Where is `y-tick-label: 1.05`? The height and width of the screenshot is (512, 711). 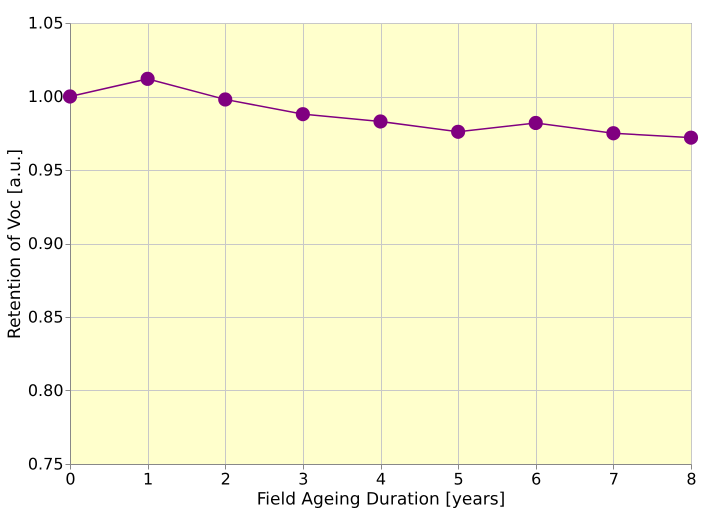 y-tick-label: 1.05 is located at coordinates (46, 23).